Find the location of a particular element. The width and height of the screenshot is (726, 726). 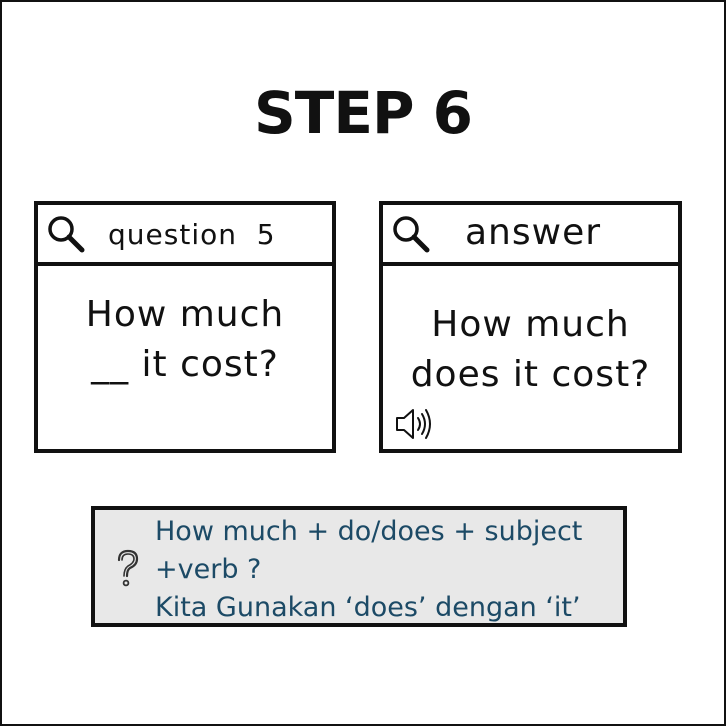

answer-card-body: How much does it cost? is located at coordinates (530, 350).